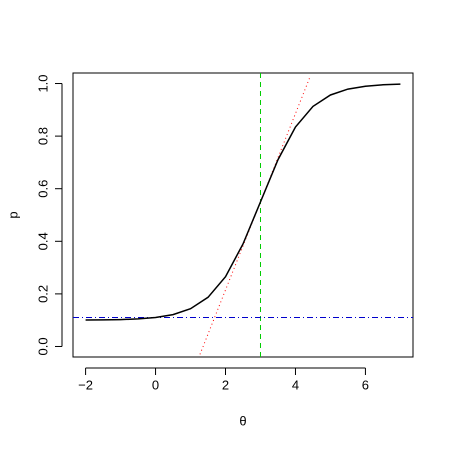 This screenshot has height=450, width=450. Describe the element at coordinates (12, 214) in the screenshot. I see `y-axis-label: p` at that location.